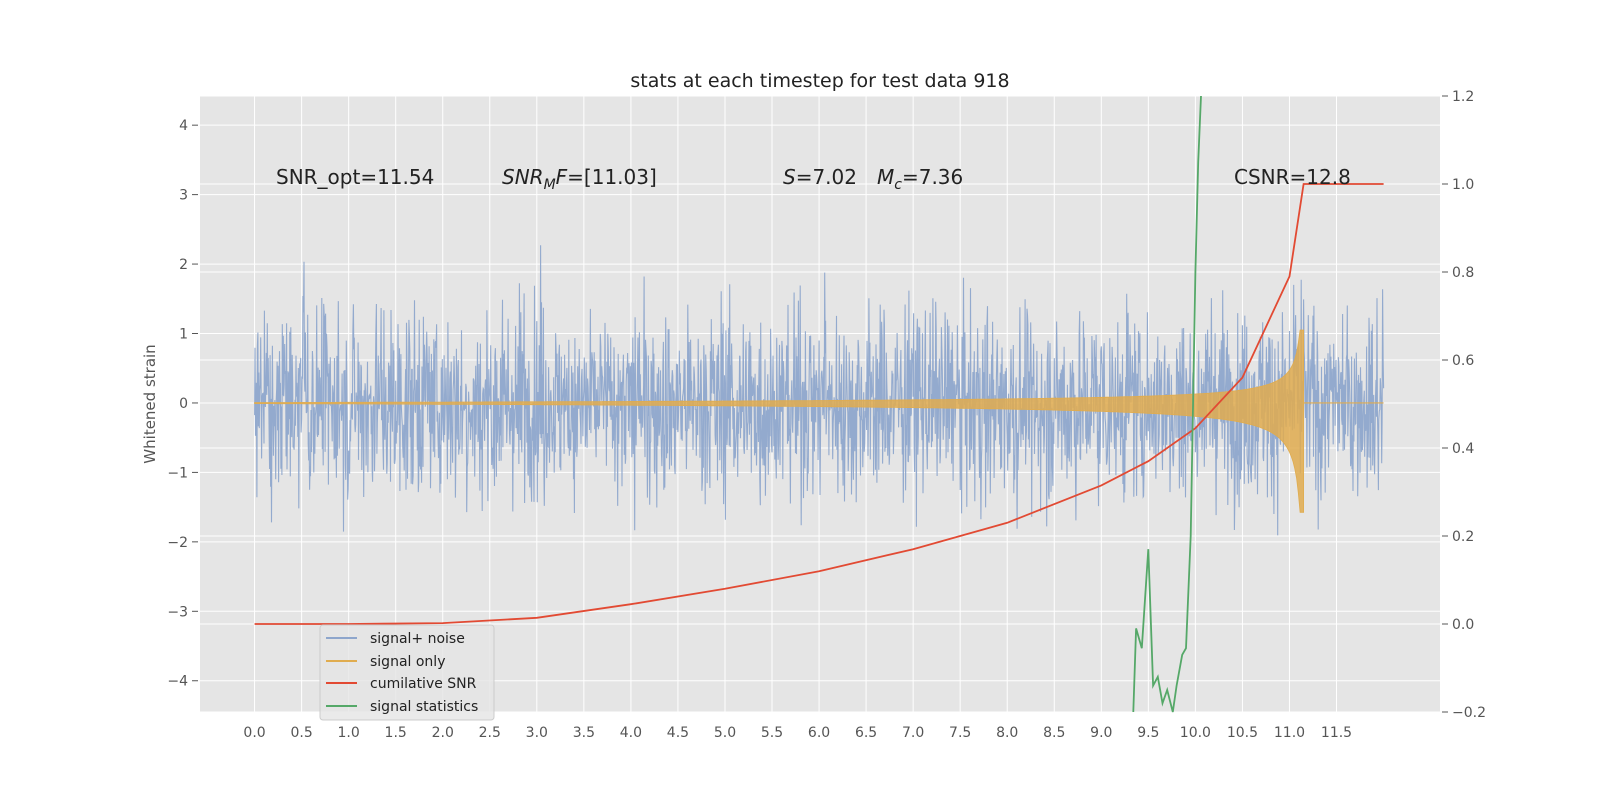  What do you see at coordinates (584, 733) in the screenshot?
I see `x-tick-label: 3.5` at bounding box center [584, 733].